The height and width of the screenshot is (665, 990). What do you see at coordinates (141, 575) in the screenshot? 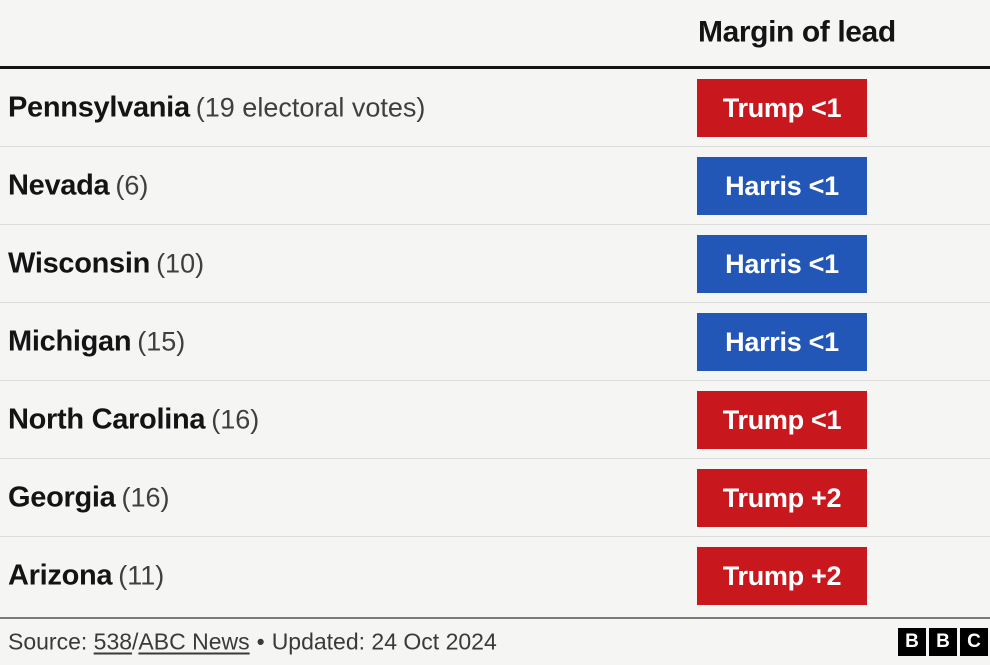
I see `electoral-votes: (11)` at bounding box center [141, 575].